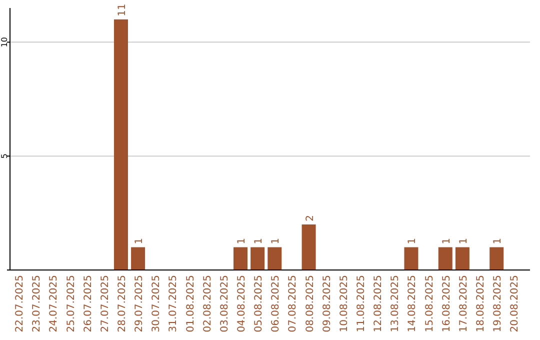 The width and height of the screenshot is (540, 340). What do you see at coordinates (276, 303) in the screenshot?
I see `x-tick-label: 06.08.2025` at bounding box center [276, 303].